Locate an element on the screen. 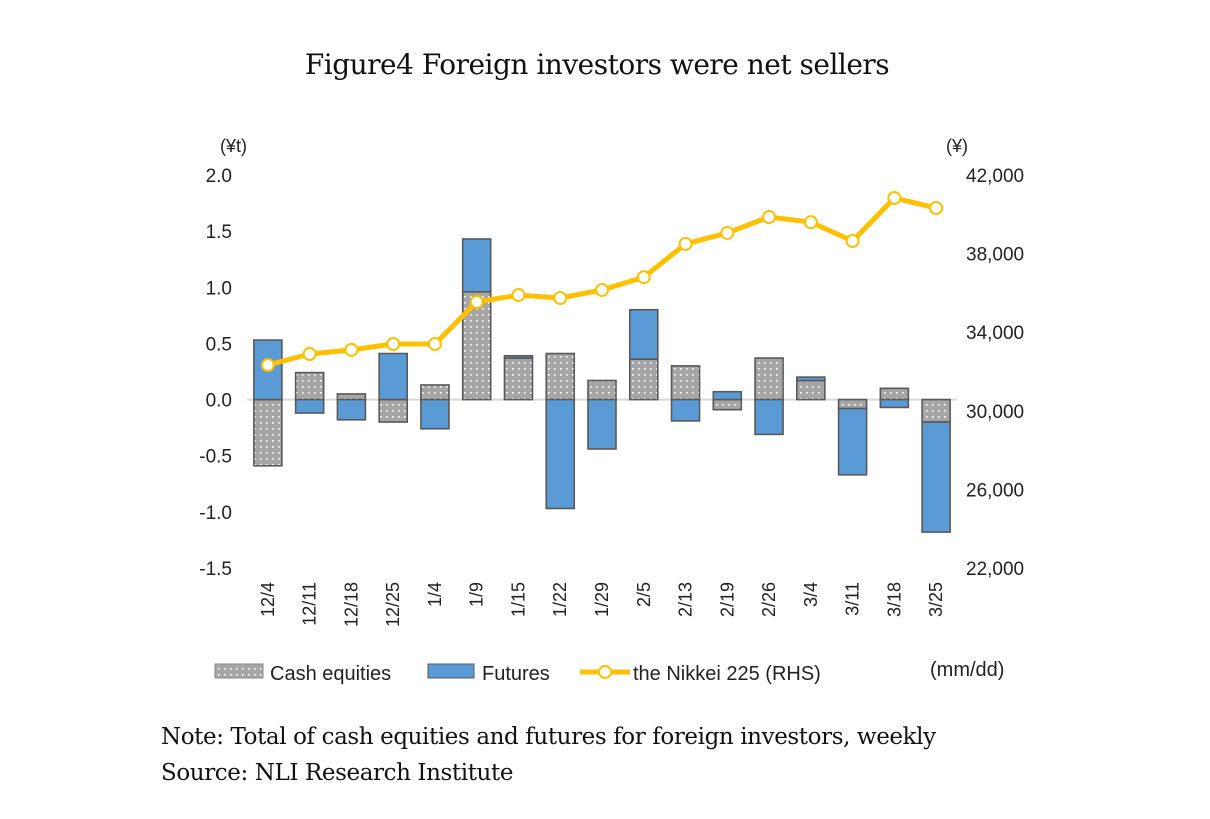 This screenshot has width=1210, height=819. legend-marker-nikkei is located at coordinates (605, 672).